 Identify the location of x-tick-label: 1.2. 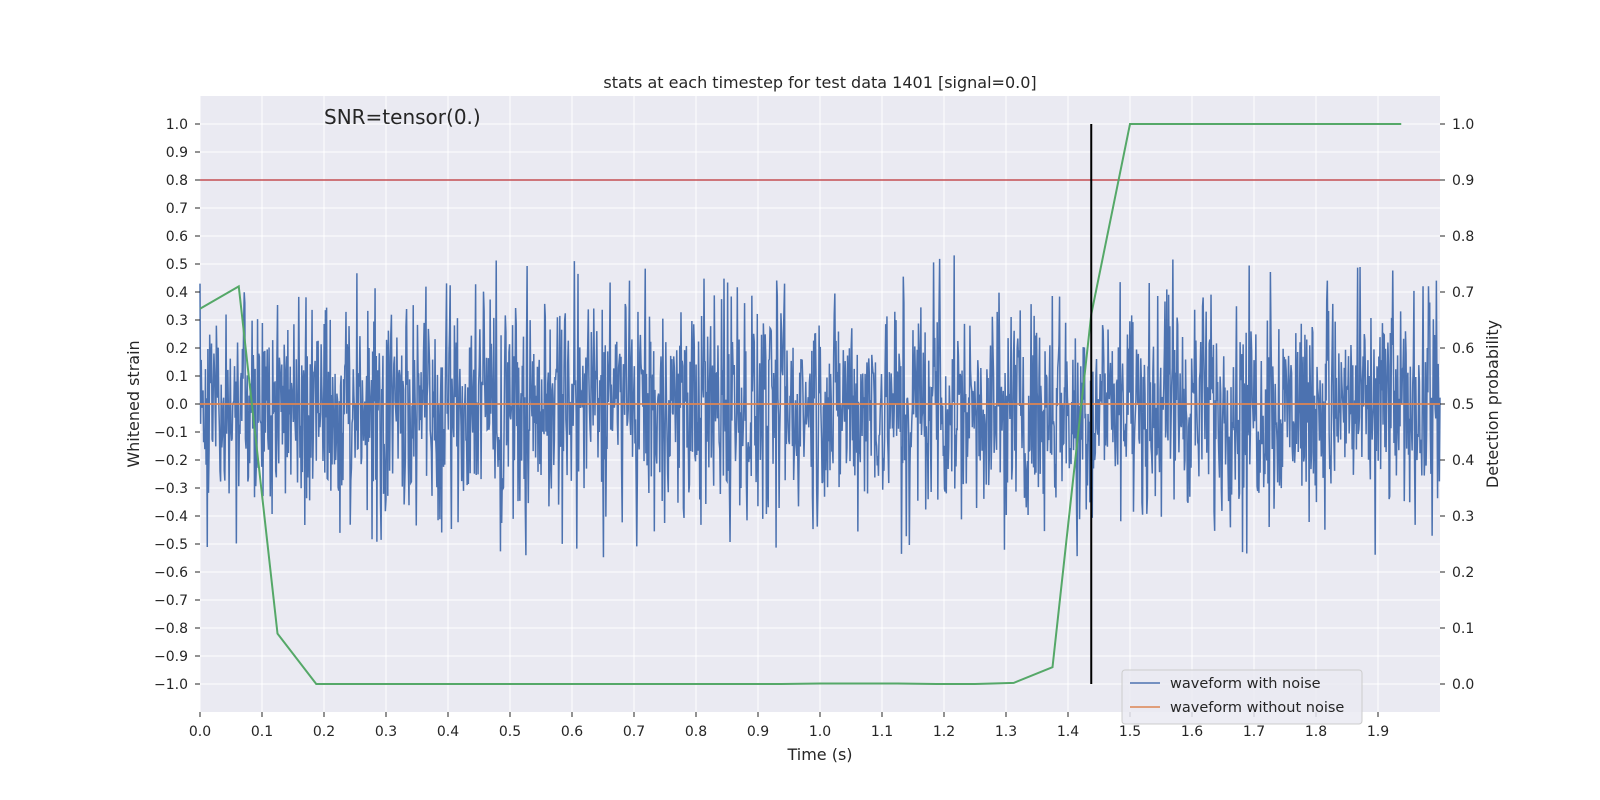
(944, 732).